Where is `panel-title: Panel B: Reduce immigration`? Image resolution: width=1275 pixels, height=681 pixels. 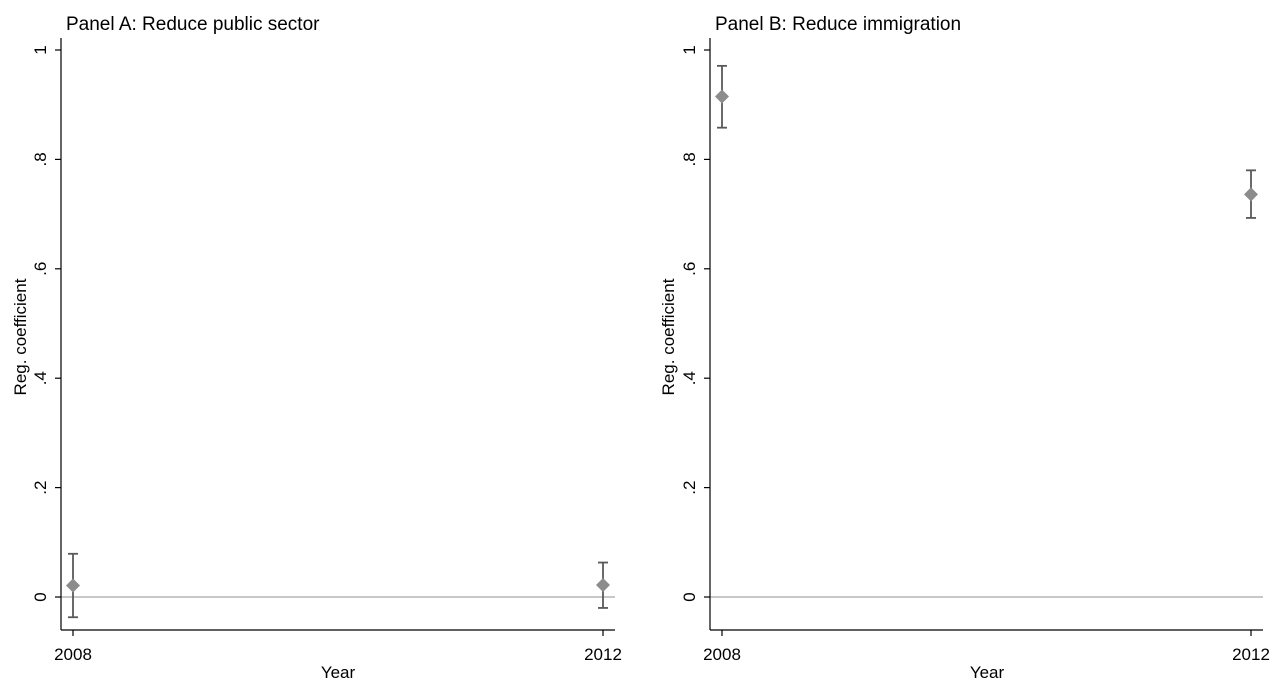 panel-title: Panel B: Reduce immigration is located at coordinates (838, 24).